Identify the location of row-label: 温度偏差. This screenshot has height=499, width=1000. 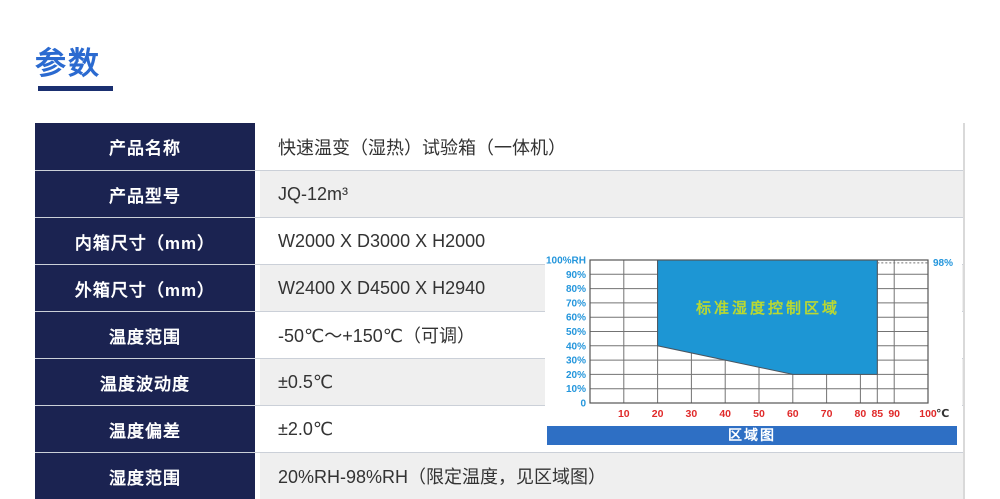
(145, 429).